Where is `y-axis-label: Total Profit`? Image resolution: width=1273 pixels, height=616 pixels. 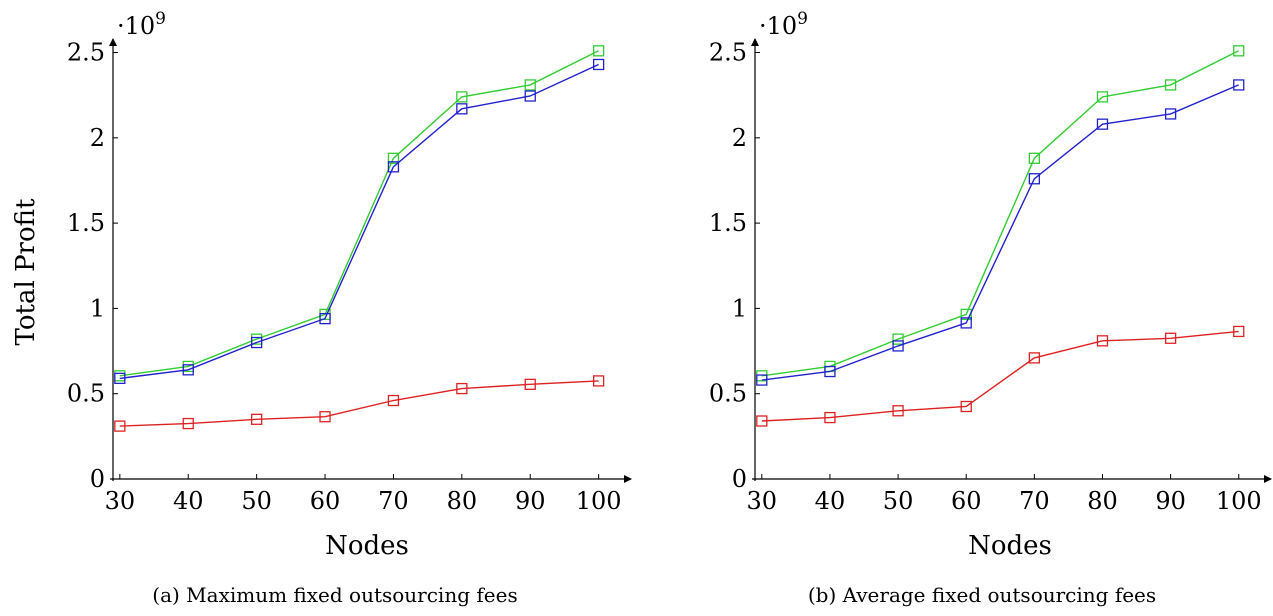 y-axis-label: Total Profit is located at coordinates (26, 271).